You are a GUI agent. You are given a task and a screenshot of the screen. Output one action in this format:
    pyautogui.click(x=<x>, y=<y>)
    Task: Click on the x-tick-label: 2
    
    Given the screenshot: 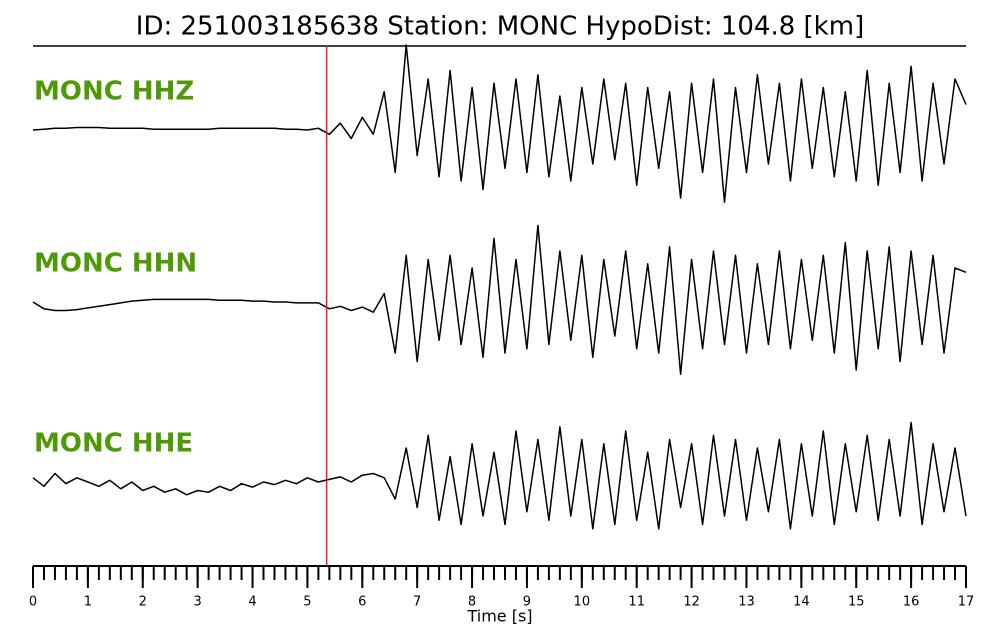 What is the action you would take?
    pyautogui.click(x=143, y=602)
    